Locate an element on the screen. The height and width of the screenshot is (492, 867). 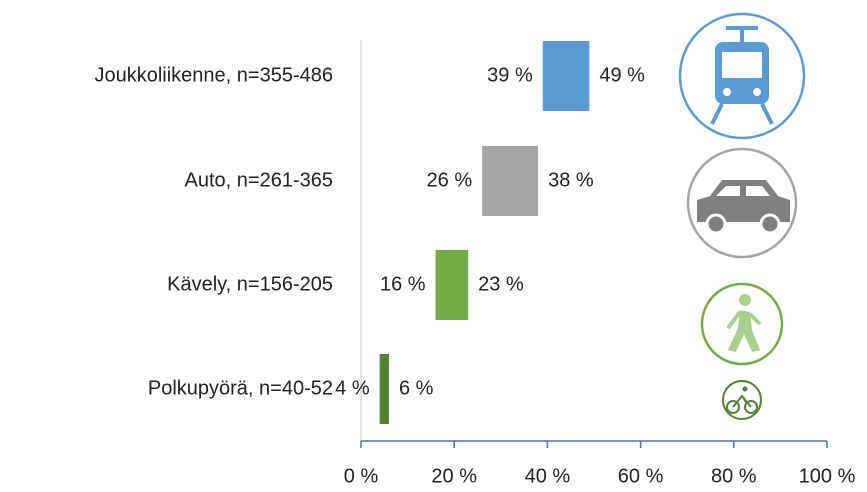
x-tick-label: 40 % is located at coordinates (548, 476).